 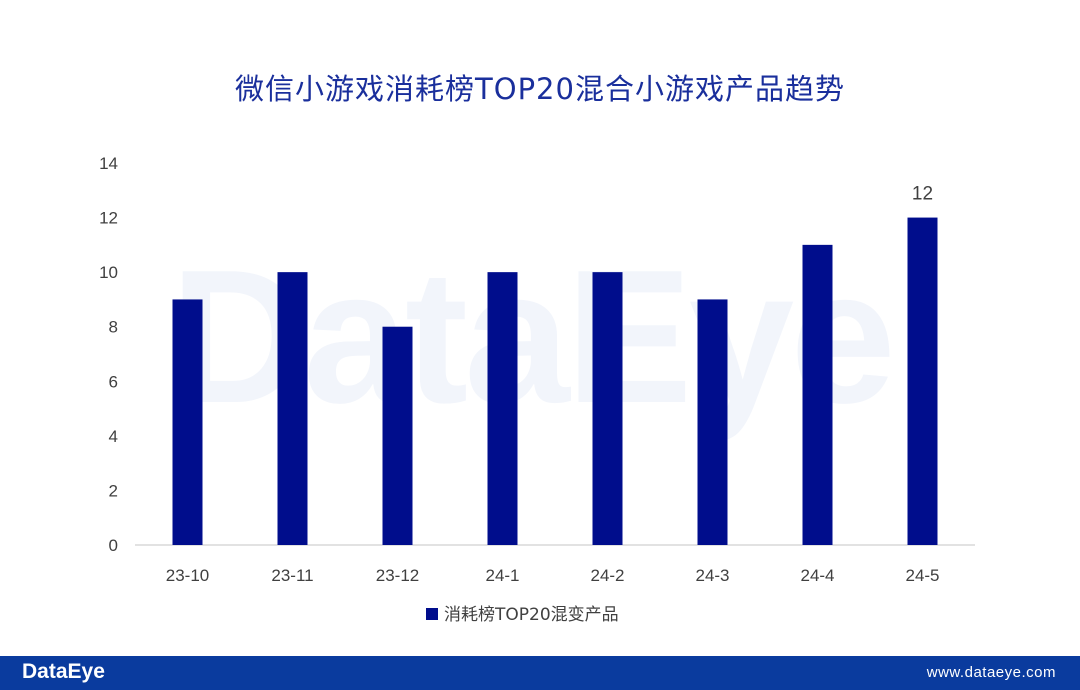 What do you see at coordinates (531, 615) in the screenshot?
I see `legend-label: 消耗榜TOP20混变产品` at bounding box center [531, 615].